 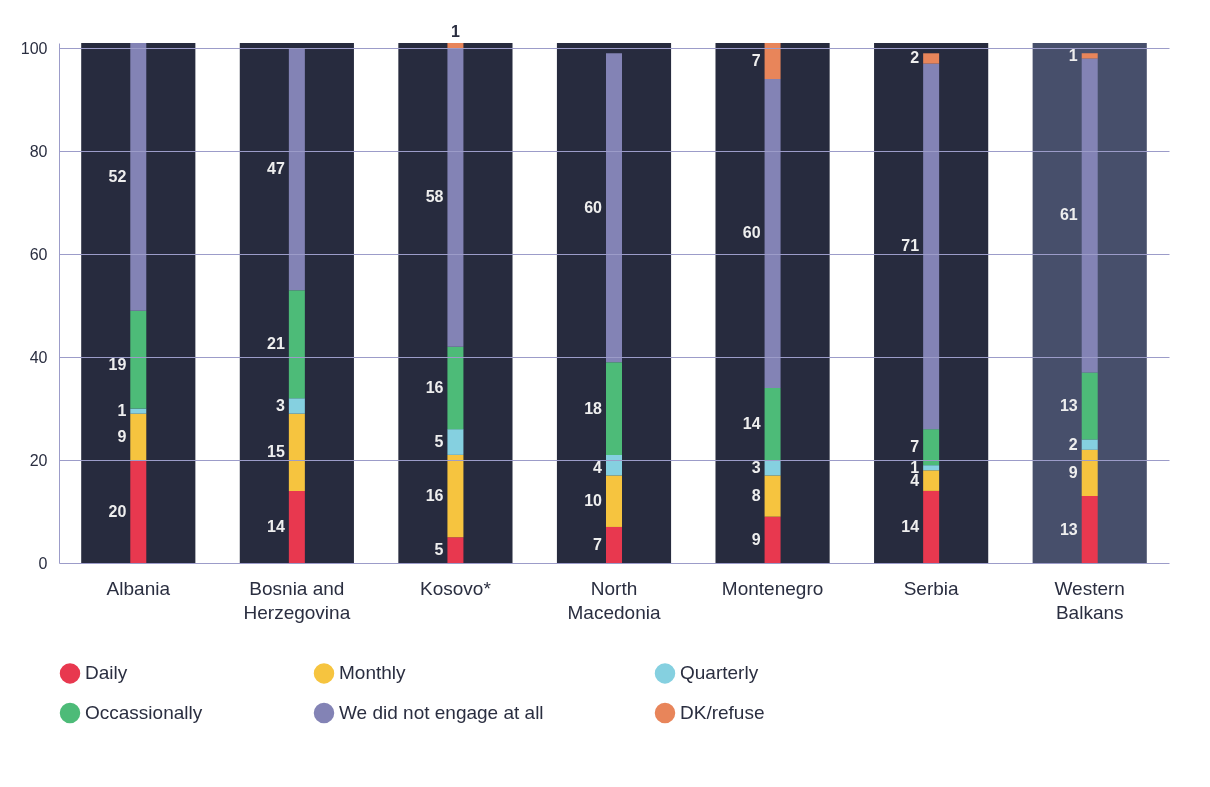 I want to click on legend-label: Daily, so click(x=106, y=673).